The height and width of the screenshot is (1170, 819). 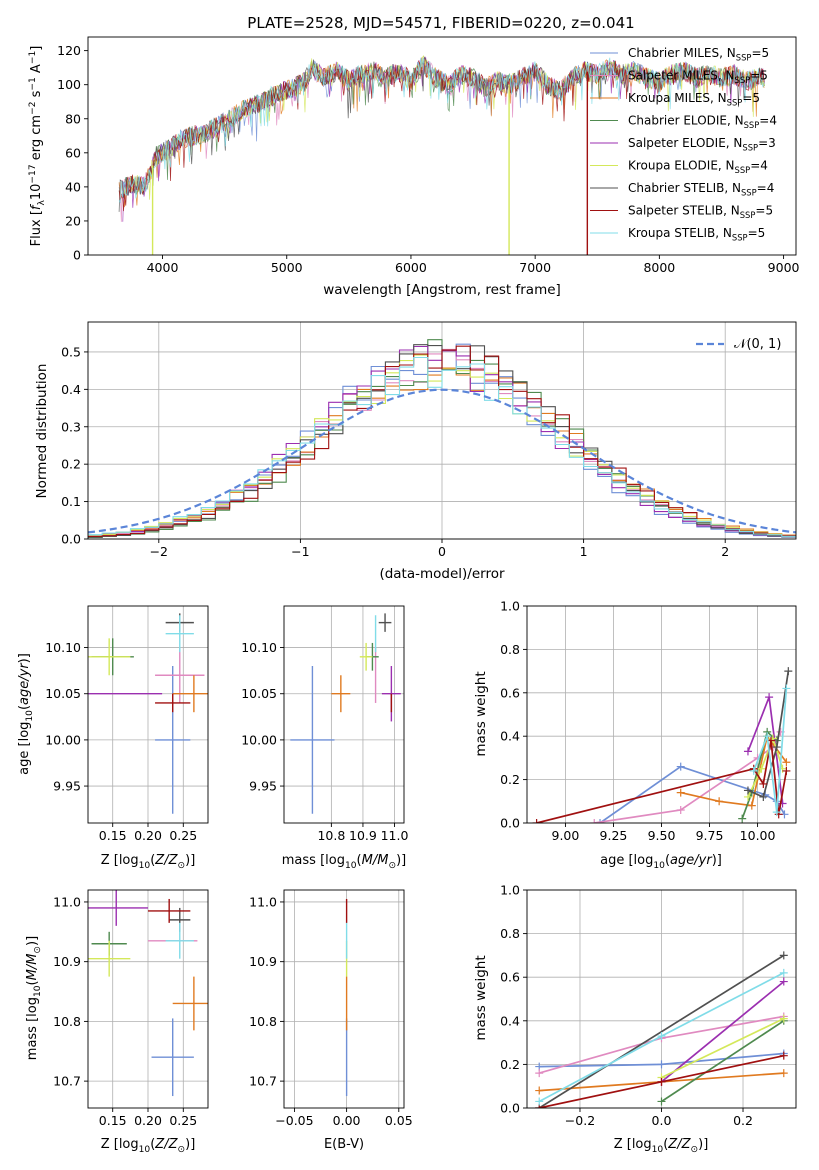 What do you see at coordinates (743, 1120) in the screenshot?
I see `x-tick-label: 0.2` at bounding box center [743, 1120].